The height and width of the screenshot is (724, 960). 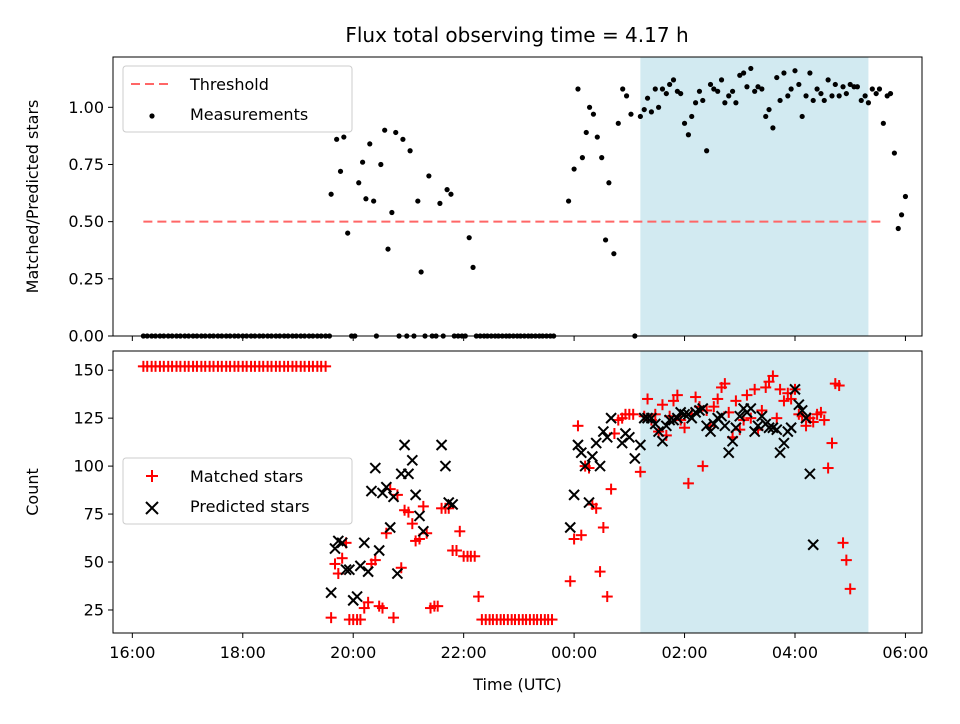 I want to click on y-tick-label: 1.00, so click(x=86, y=107).